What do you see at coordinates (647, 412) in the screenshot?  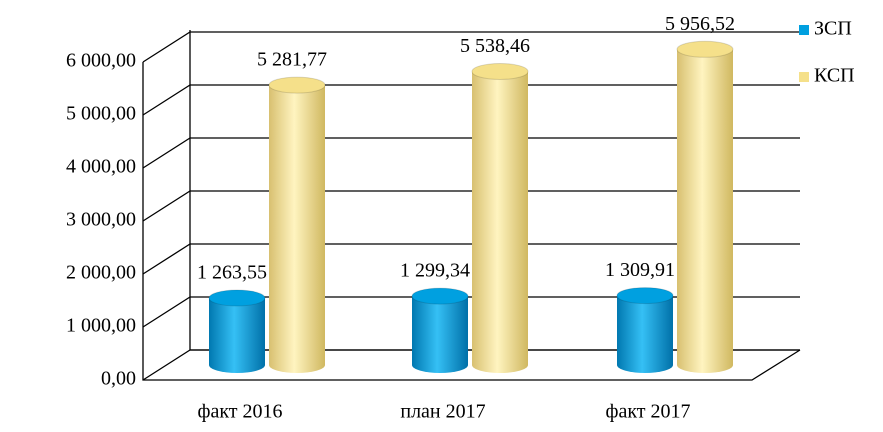 I see `x-tick-label: факт 2017` at bounding box center [647, 412].